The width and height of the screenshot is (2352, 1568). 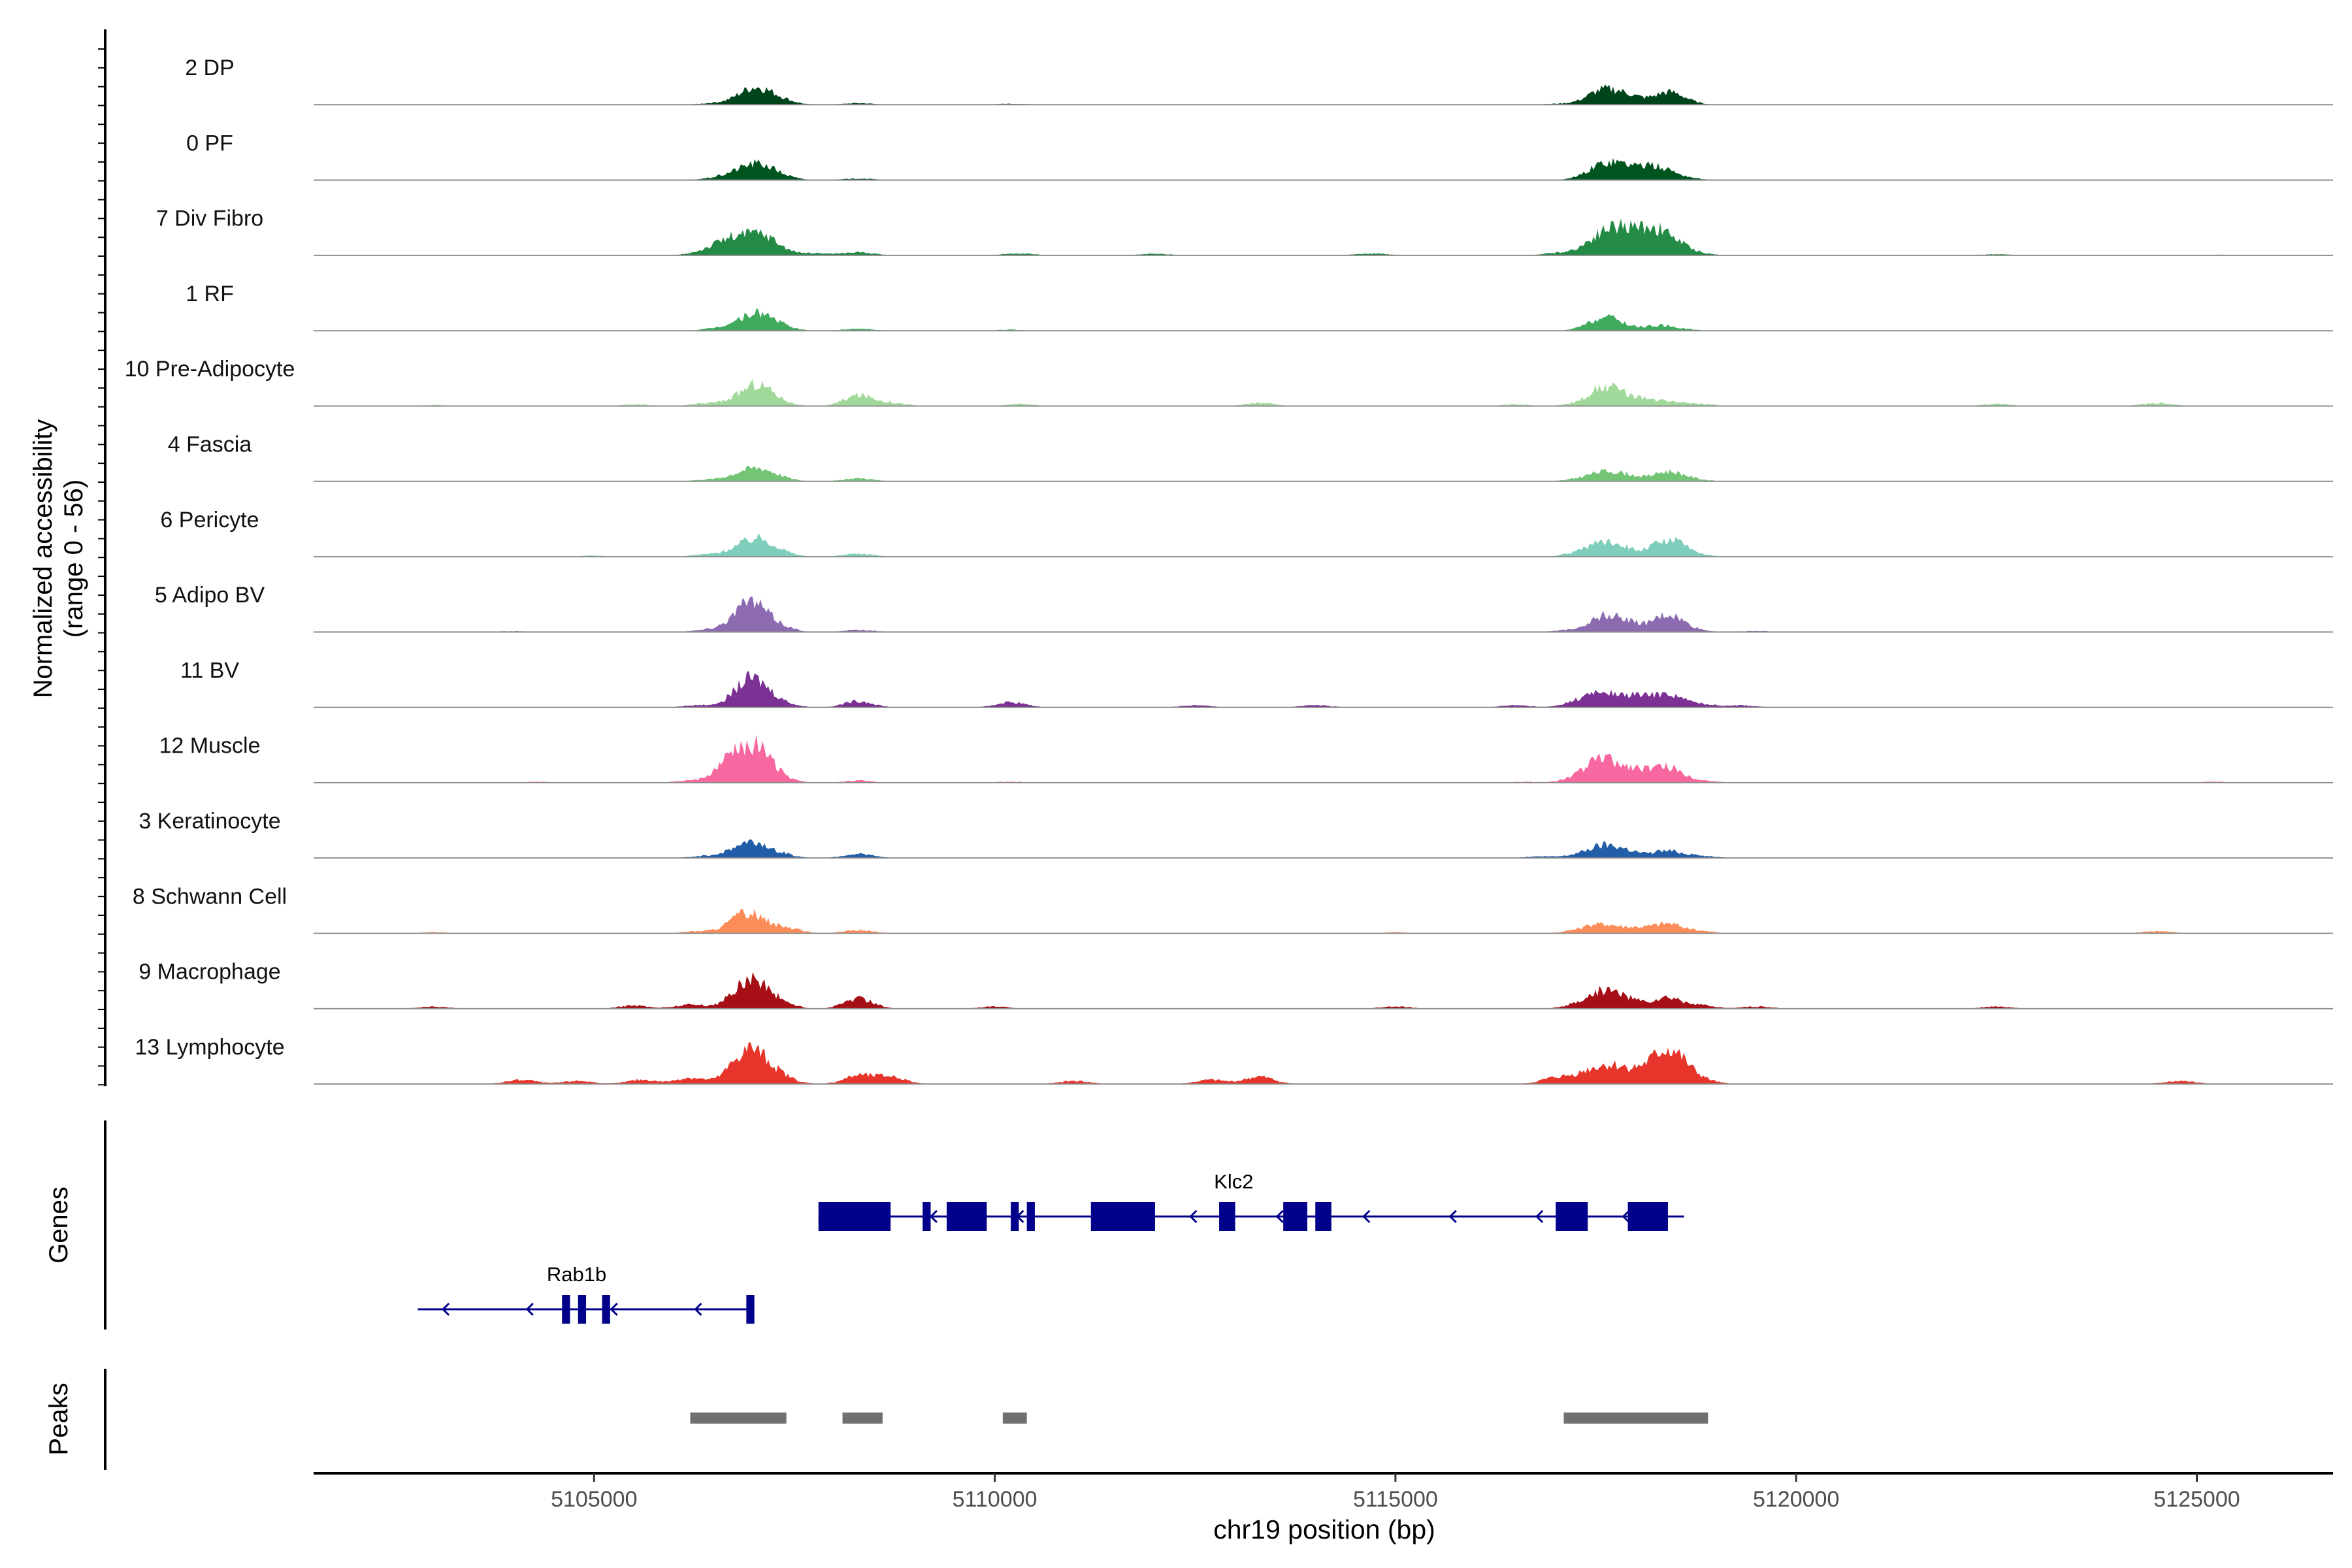 I want to click on y-axis, so click(x=102, y=557).